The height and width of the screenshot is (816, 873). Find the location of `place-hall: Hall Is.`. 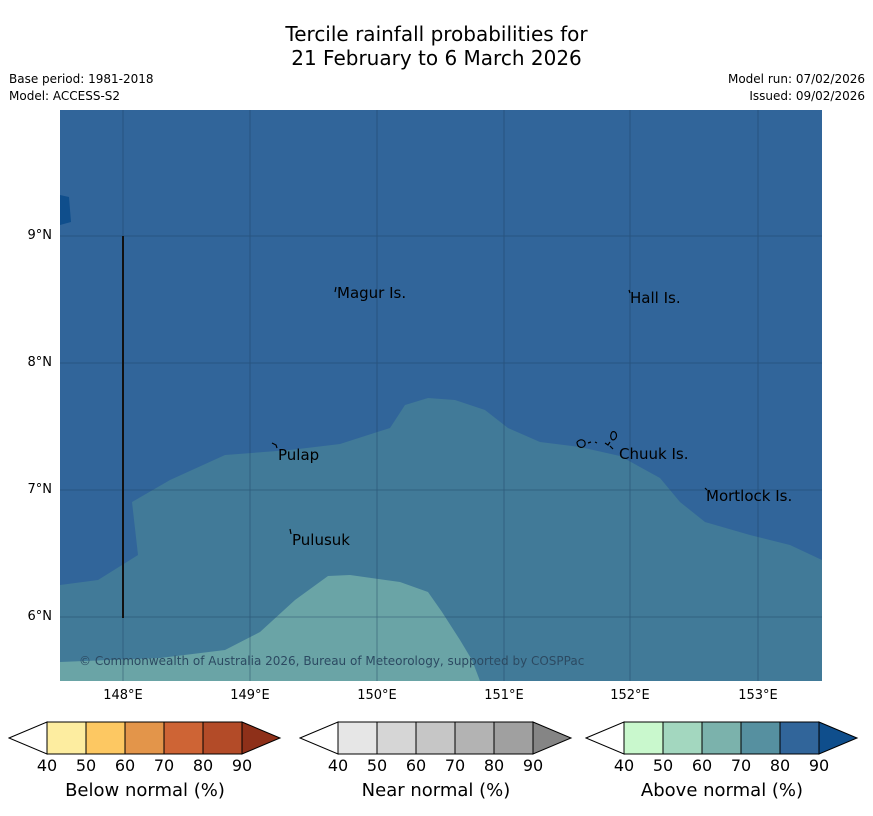

place-hall: Hall Is. is located at coordinates (655, 298).